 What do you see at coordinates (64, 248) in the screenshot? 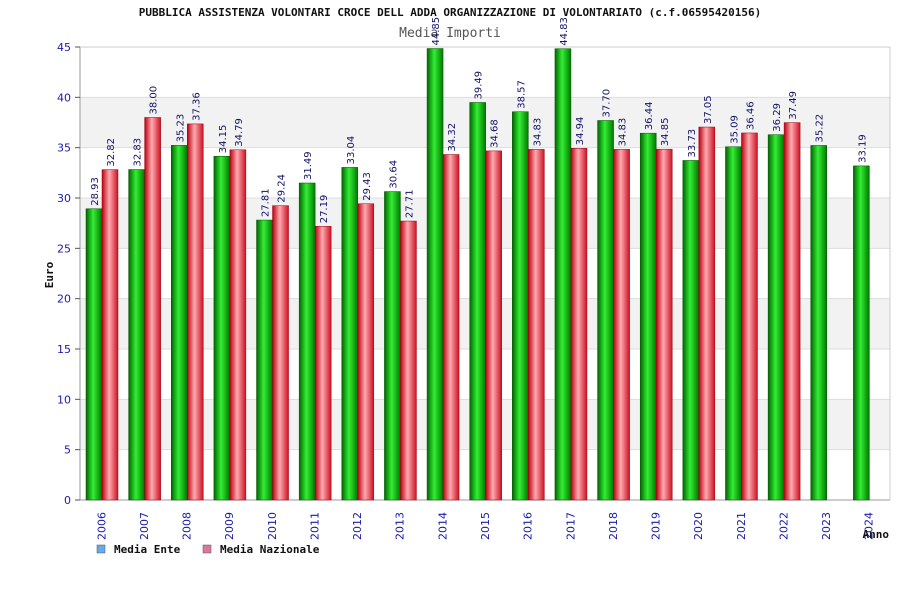
I see `y-tick-label: 25` at bounding box center [64, 248].